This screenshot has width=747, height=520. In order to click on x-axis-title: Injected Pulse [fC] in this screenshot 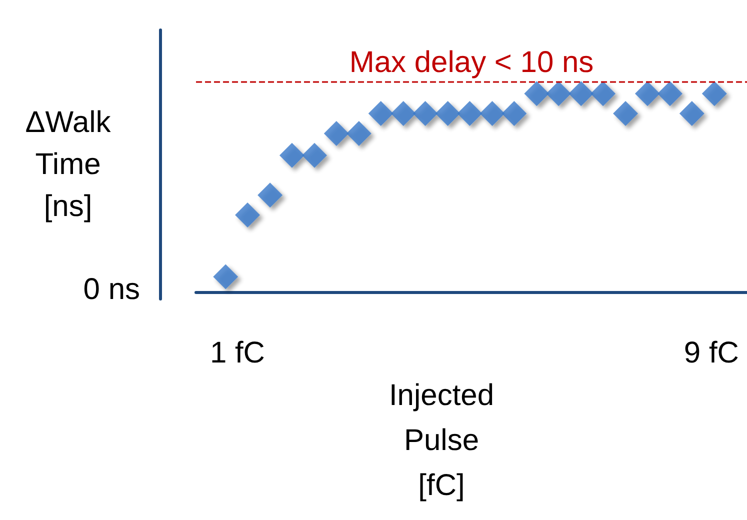, I will do `click(441, 440)`.